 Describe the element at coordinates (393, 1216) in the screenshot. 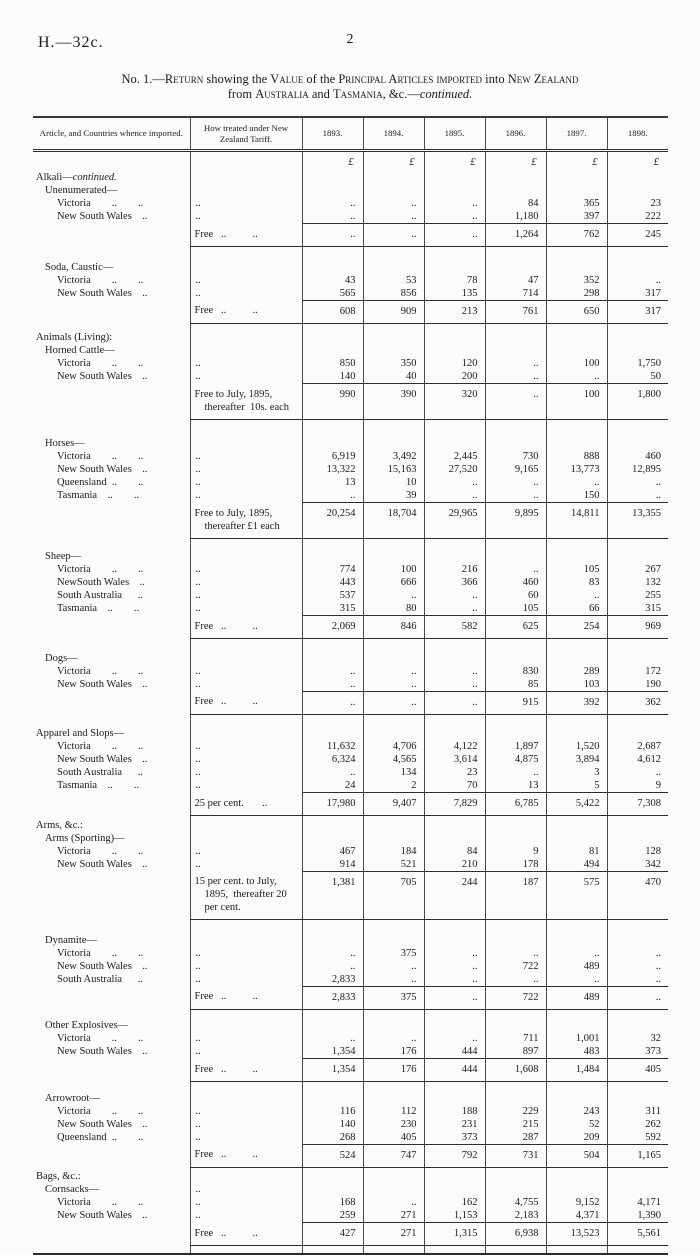

I see `value-cell: 271` at that location.